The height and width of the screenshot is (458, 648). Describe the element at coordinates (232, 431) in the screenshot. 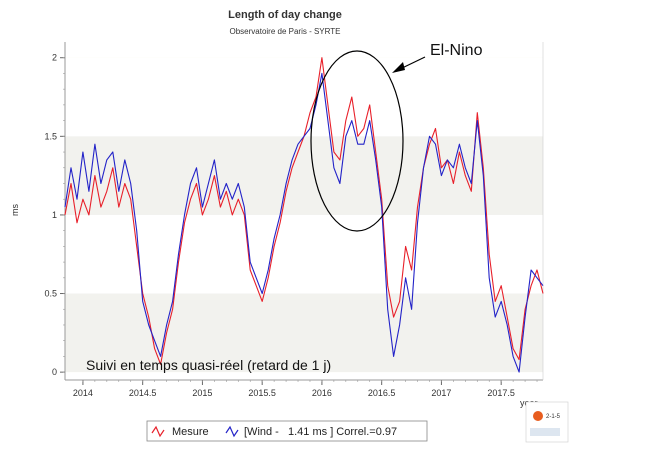

I see `legend-wind-swatch` at that location.